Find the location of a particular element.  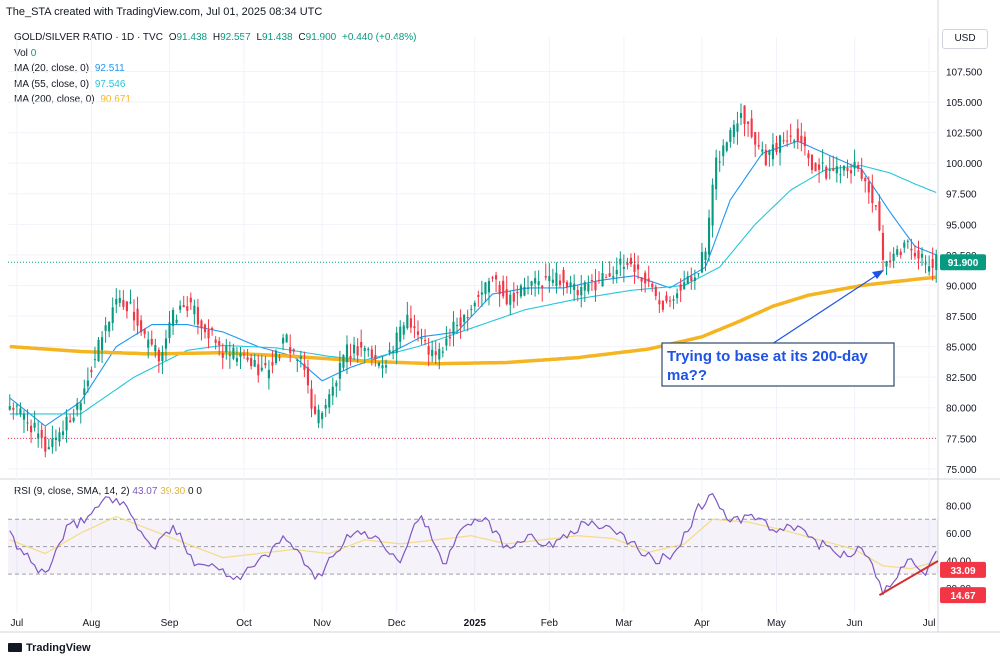

rsi-lines is located at coordinates (473, 544).